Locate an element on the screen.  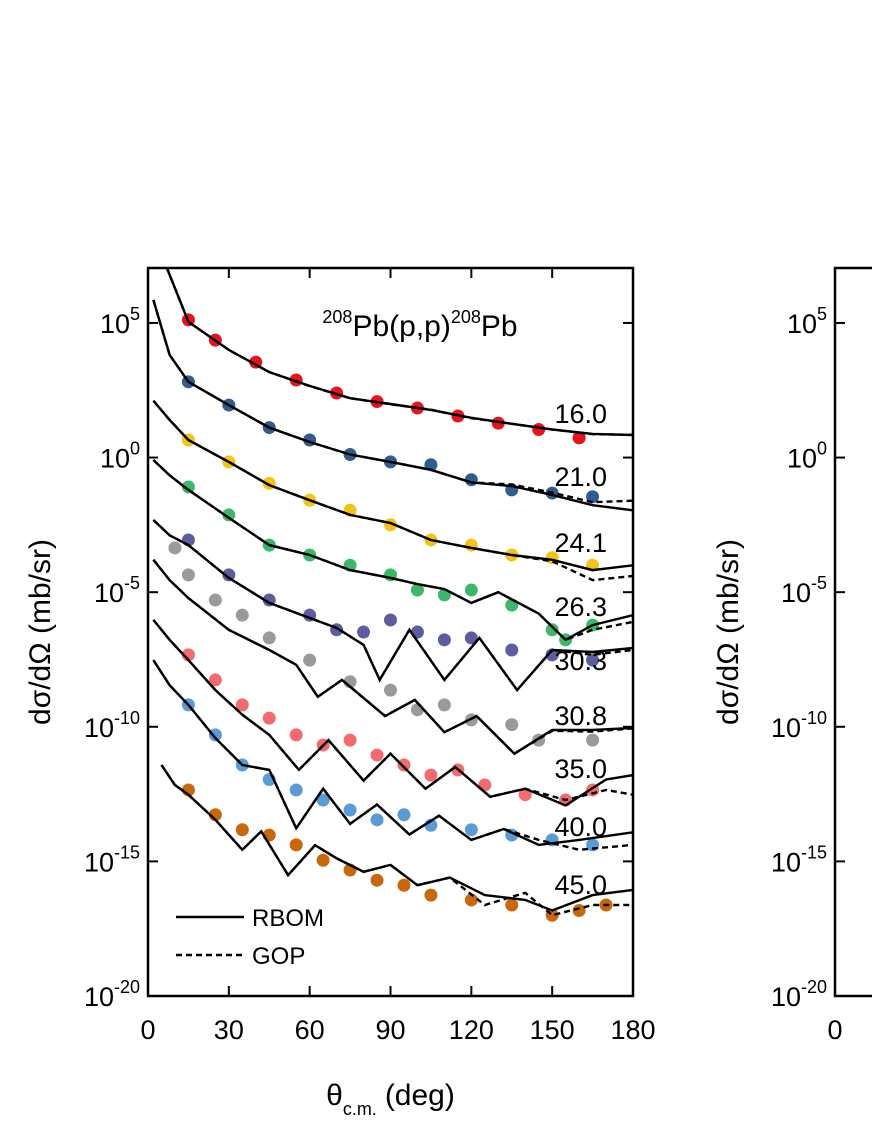
y-tick-exponent: -20 is located at coordinates (814, 987).